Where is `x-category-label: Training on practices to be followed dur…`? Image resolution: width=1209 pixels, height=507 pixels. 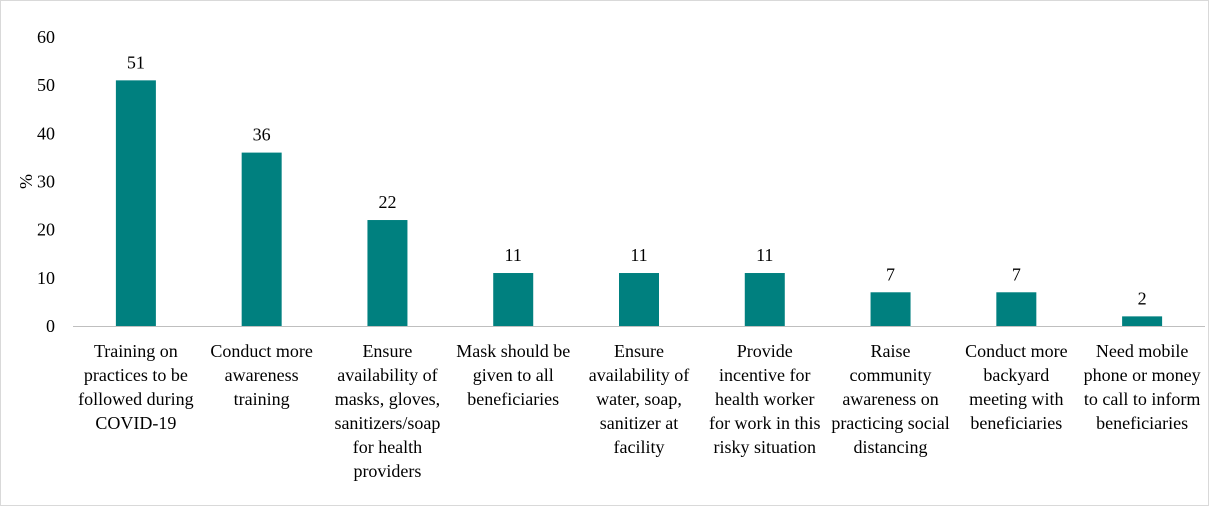
x-category-label: Training on practices to be followed dur… is located at coordinates (136, 387).